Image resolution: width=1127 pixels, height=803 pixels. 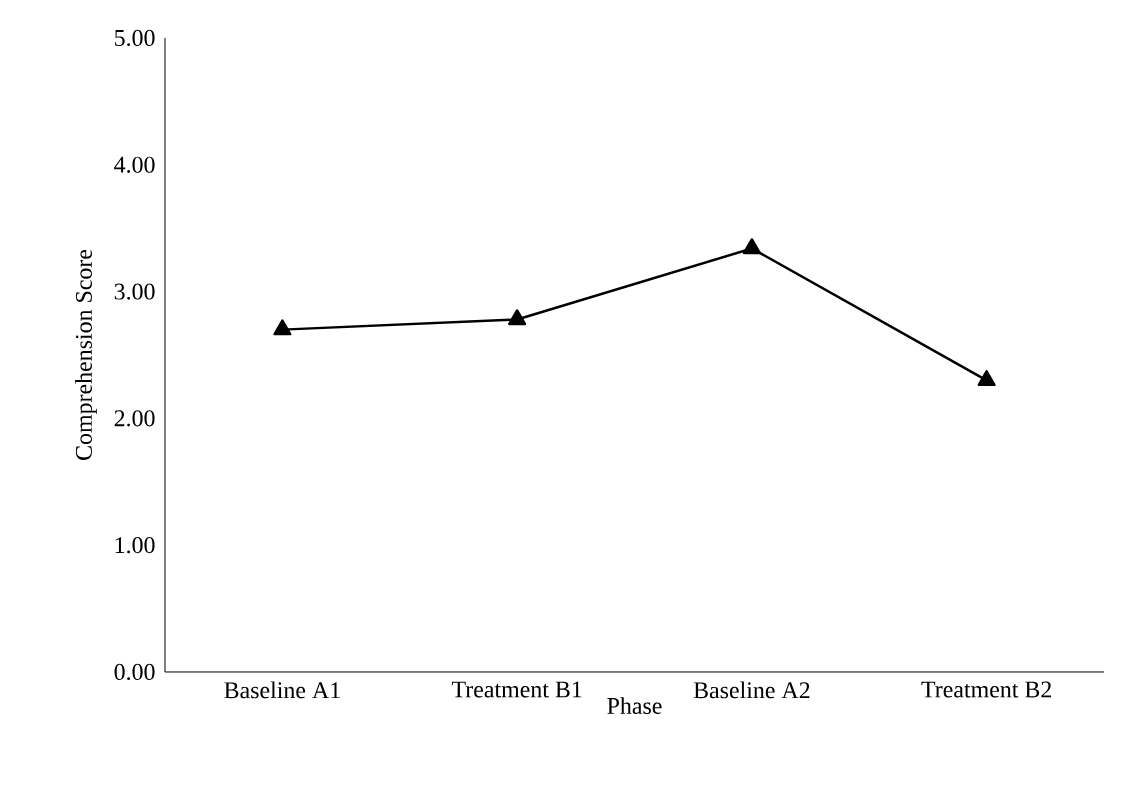 I want to click on y-tick-label: 0.00, so click(x=134, y=672).